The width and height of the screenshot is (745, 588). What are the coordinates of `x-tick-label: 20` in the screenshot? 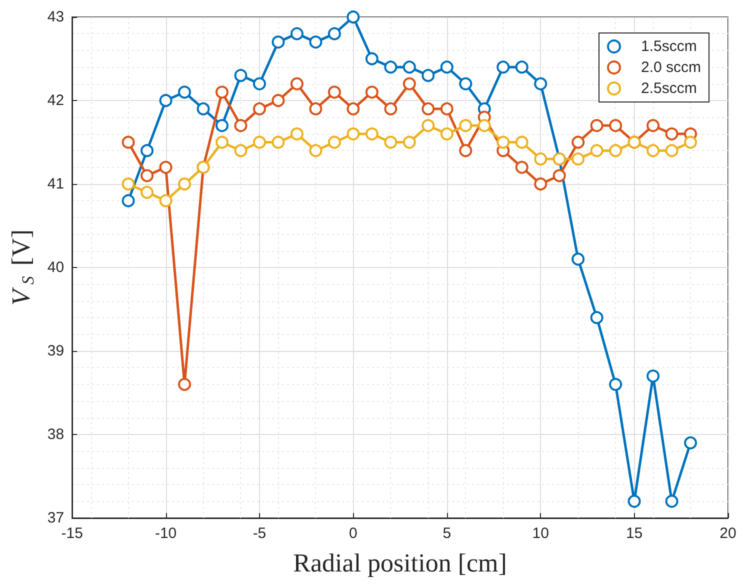 It's located at (728, 533).